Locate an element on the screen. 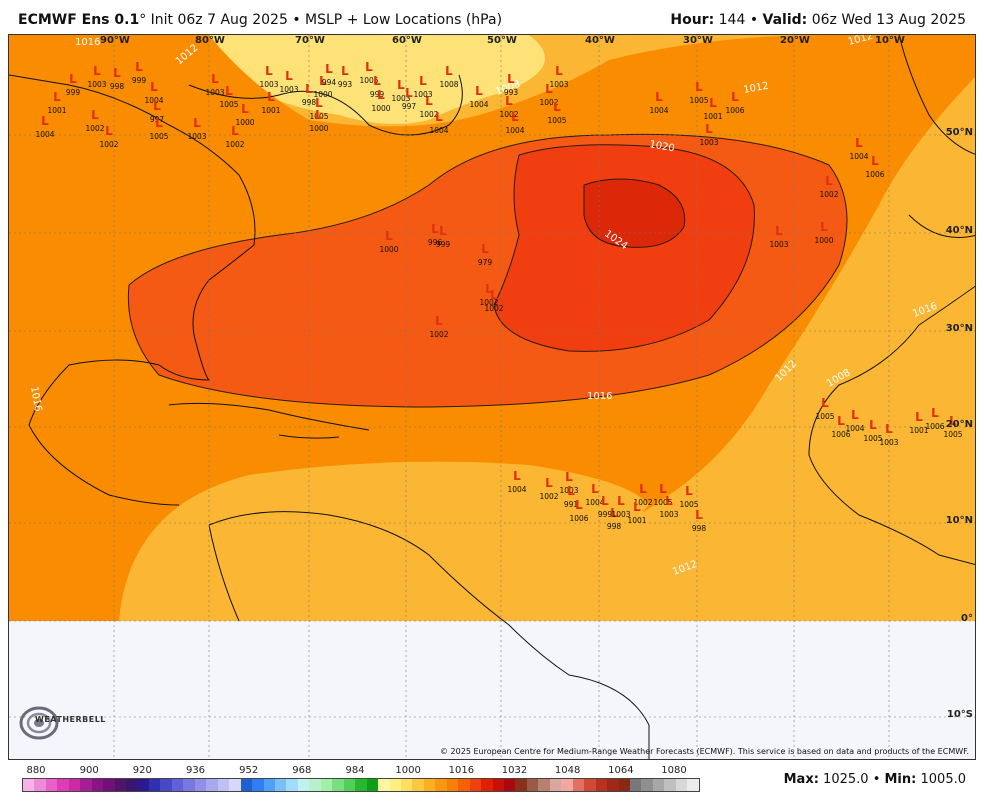 The image size is (984, 808). min-value: 1005.0 is located at coordinates (943, 779).